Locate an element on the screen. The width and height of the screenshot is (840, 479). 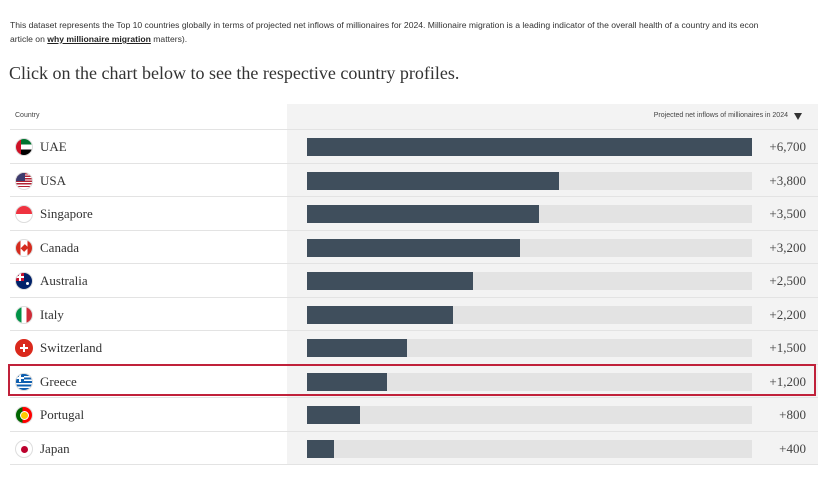
bar-uae is located at coordinates (529, 147).